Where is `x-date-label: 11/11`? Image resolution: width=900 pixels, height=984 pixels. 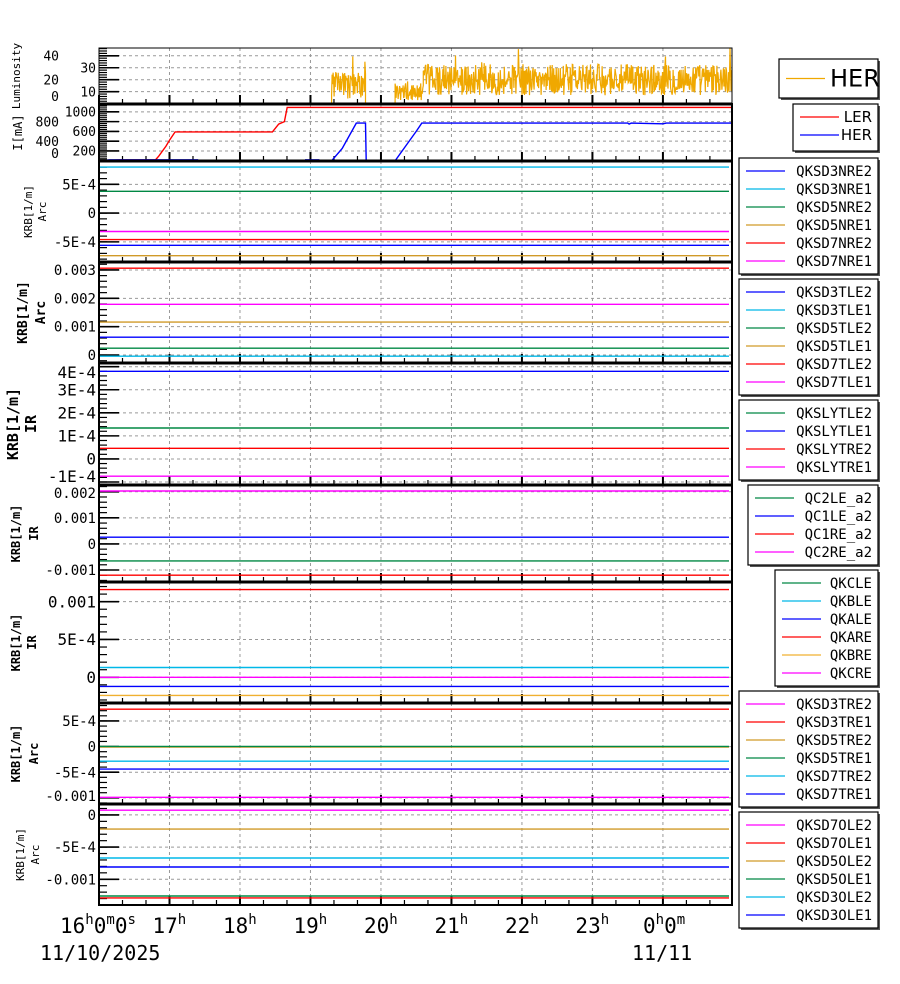 x-date-label: 11/11 is located at coordinates (662, 953).